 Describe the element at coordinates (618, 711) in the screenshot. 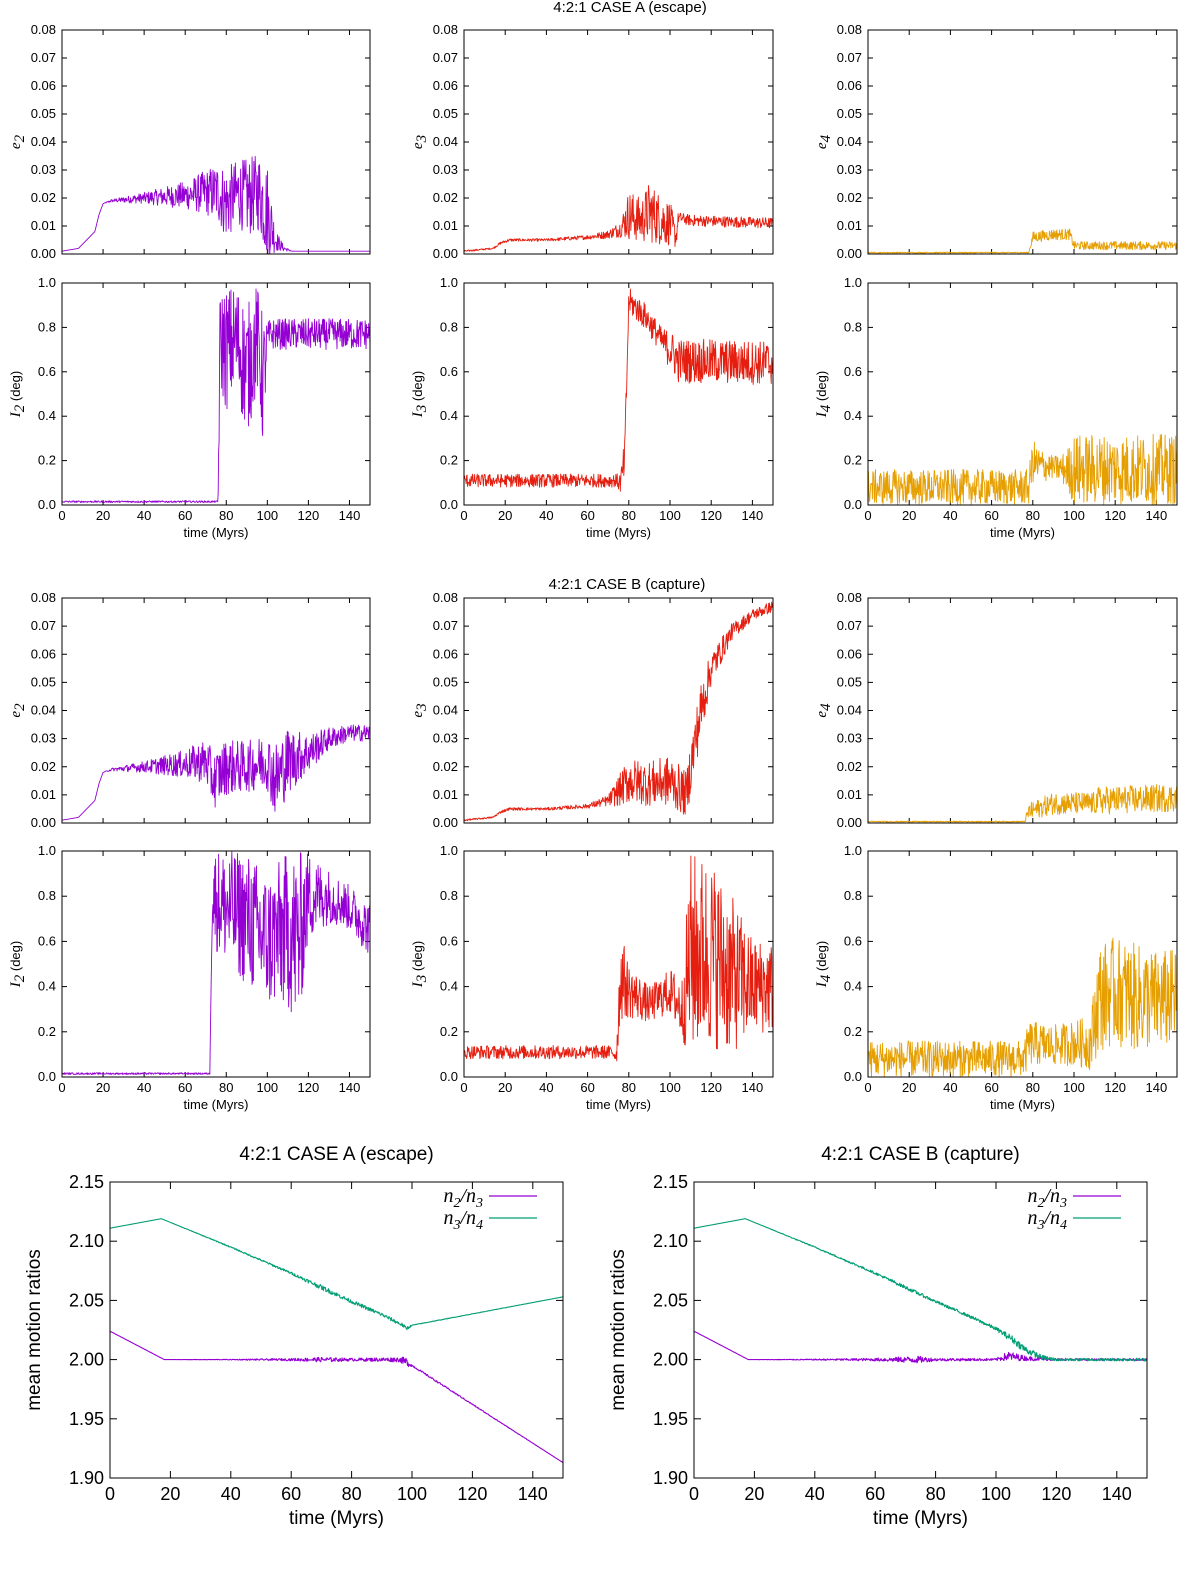

I see `series-line-e3` at that location.